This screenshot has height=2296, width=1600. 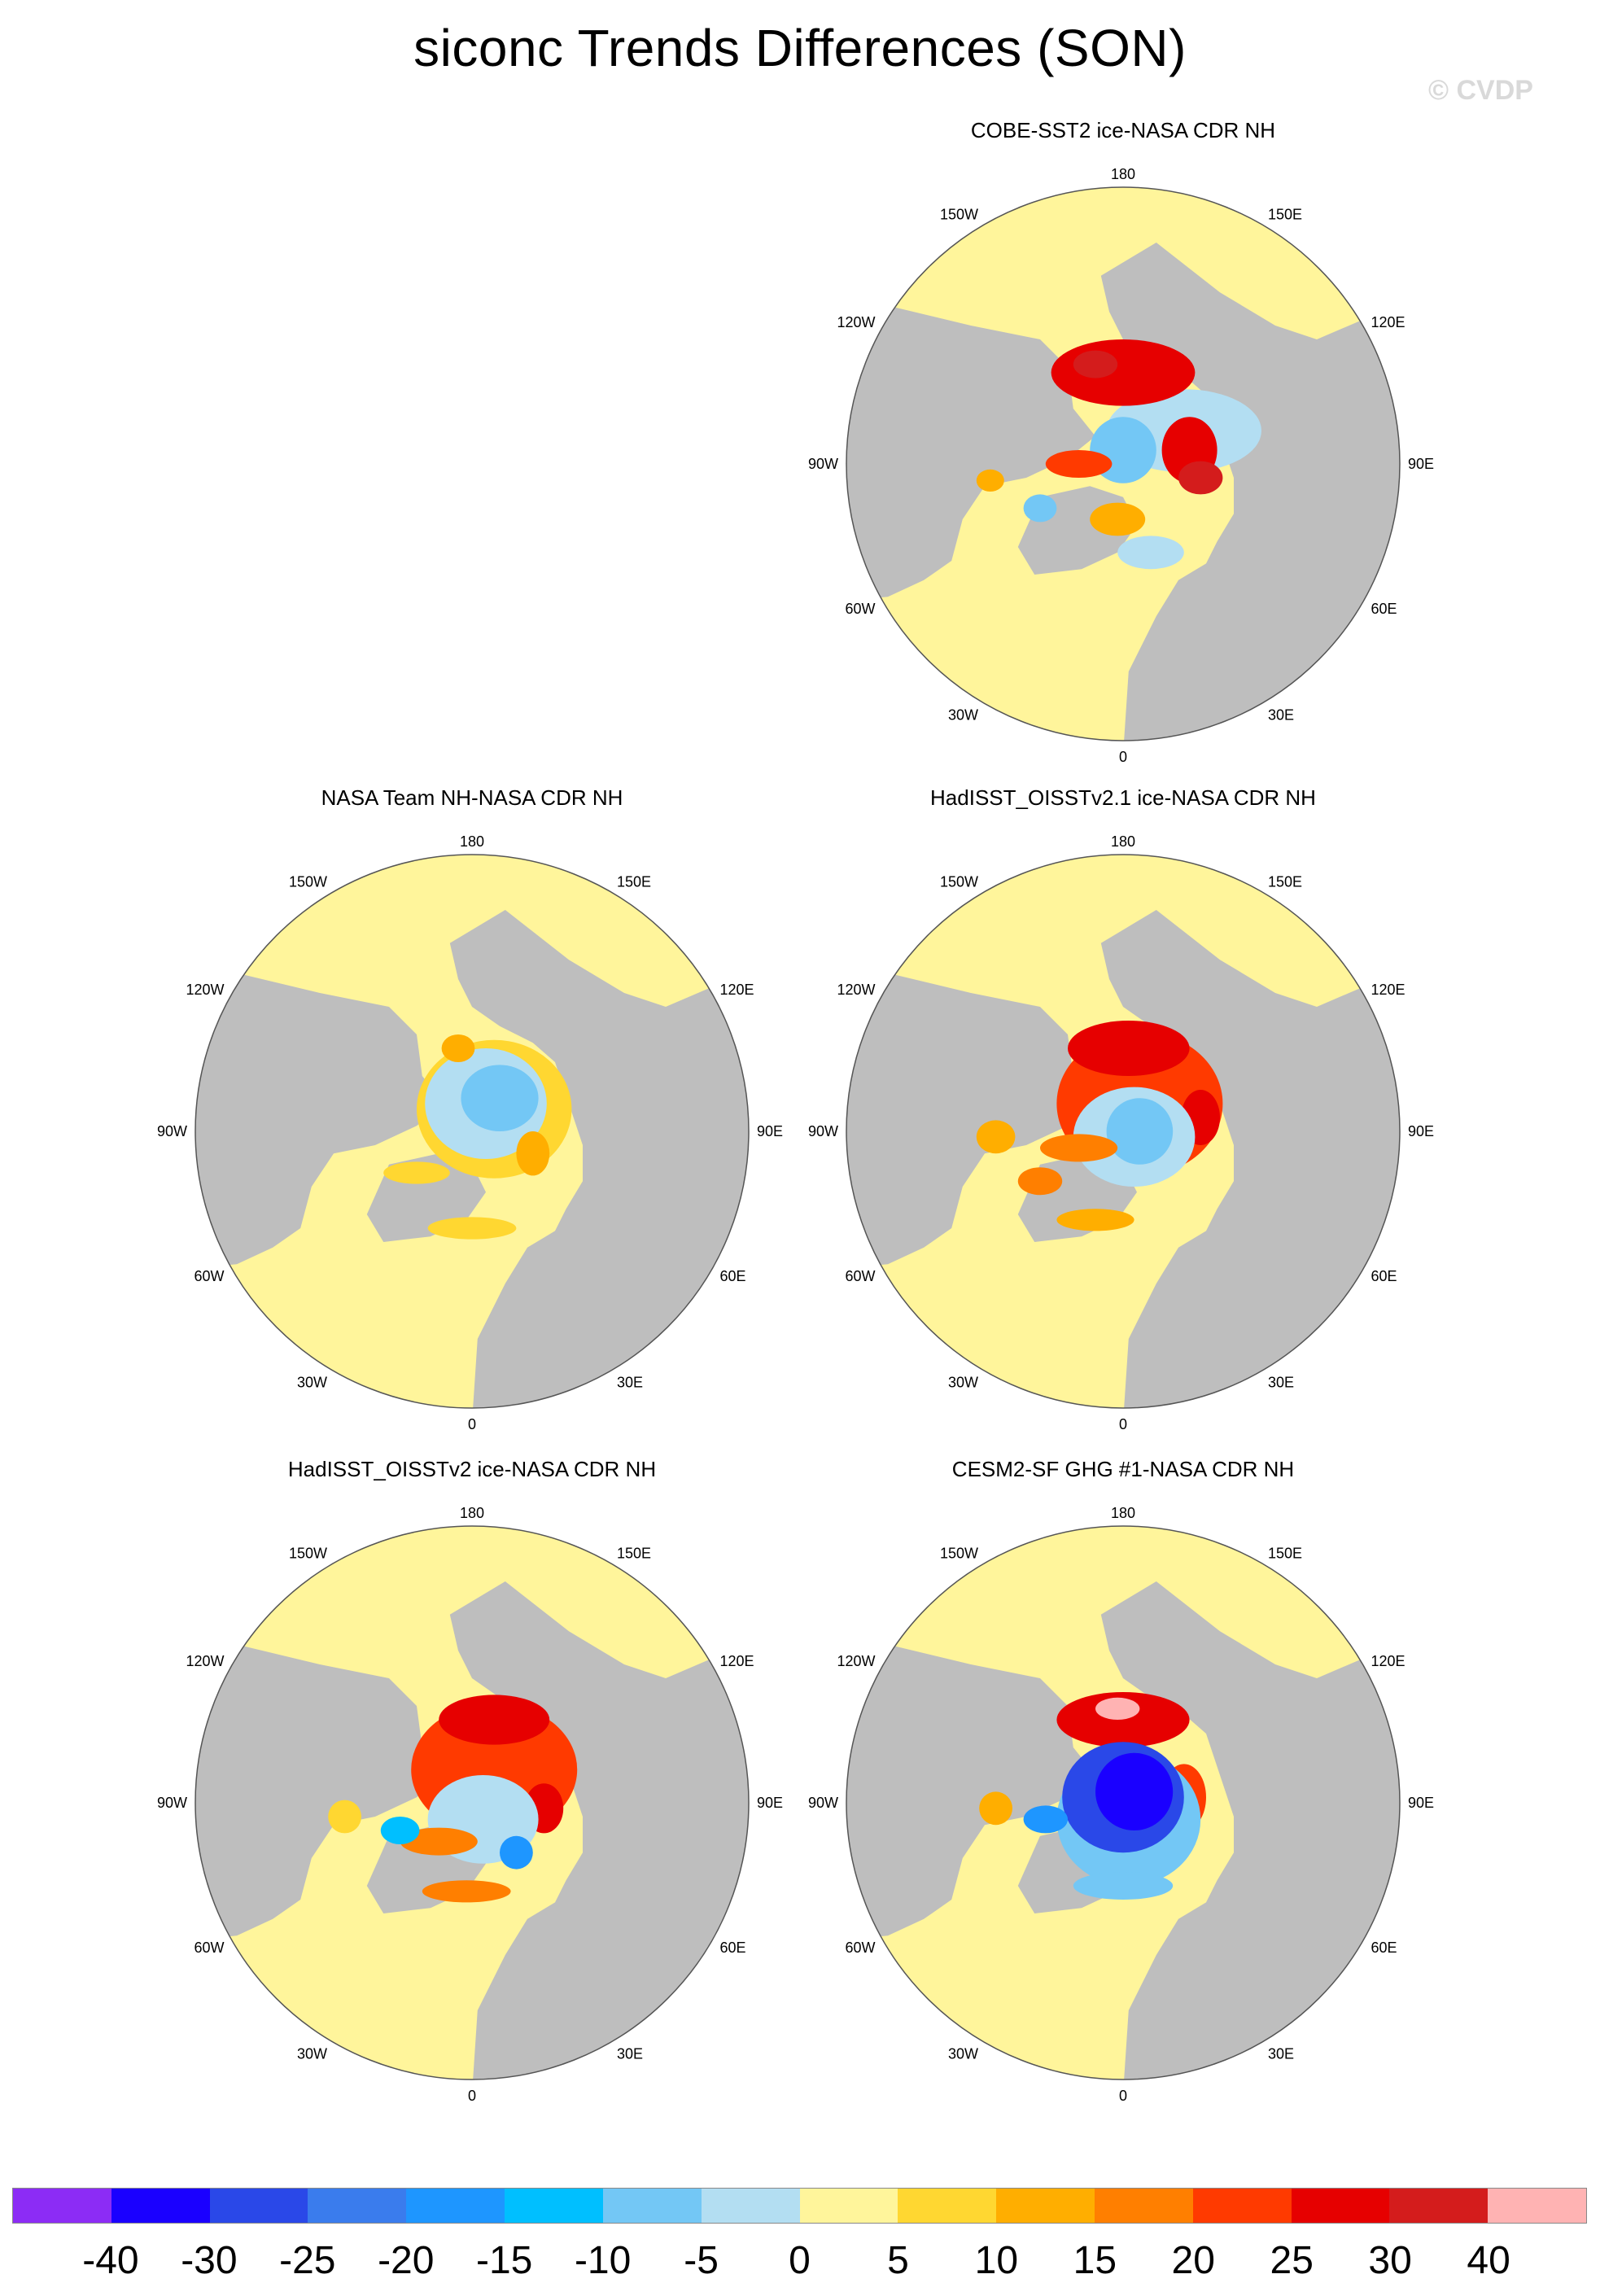 What do you see at coordinates (996, 2261) in the screenshot?
I see `colorbar-tick-label: 10` at bounding box center [996, 2261].